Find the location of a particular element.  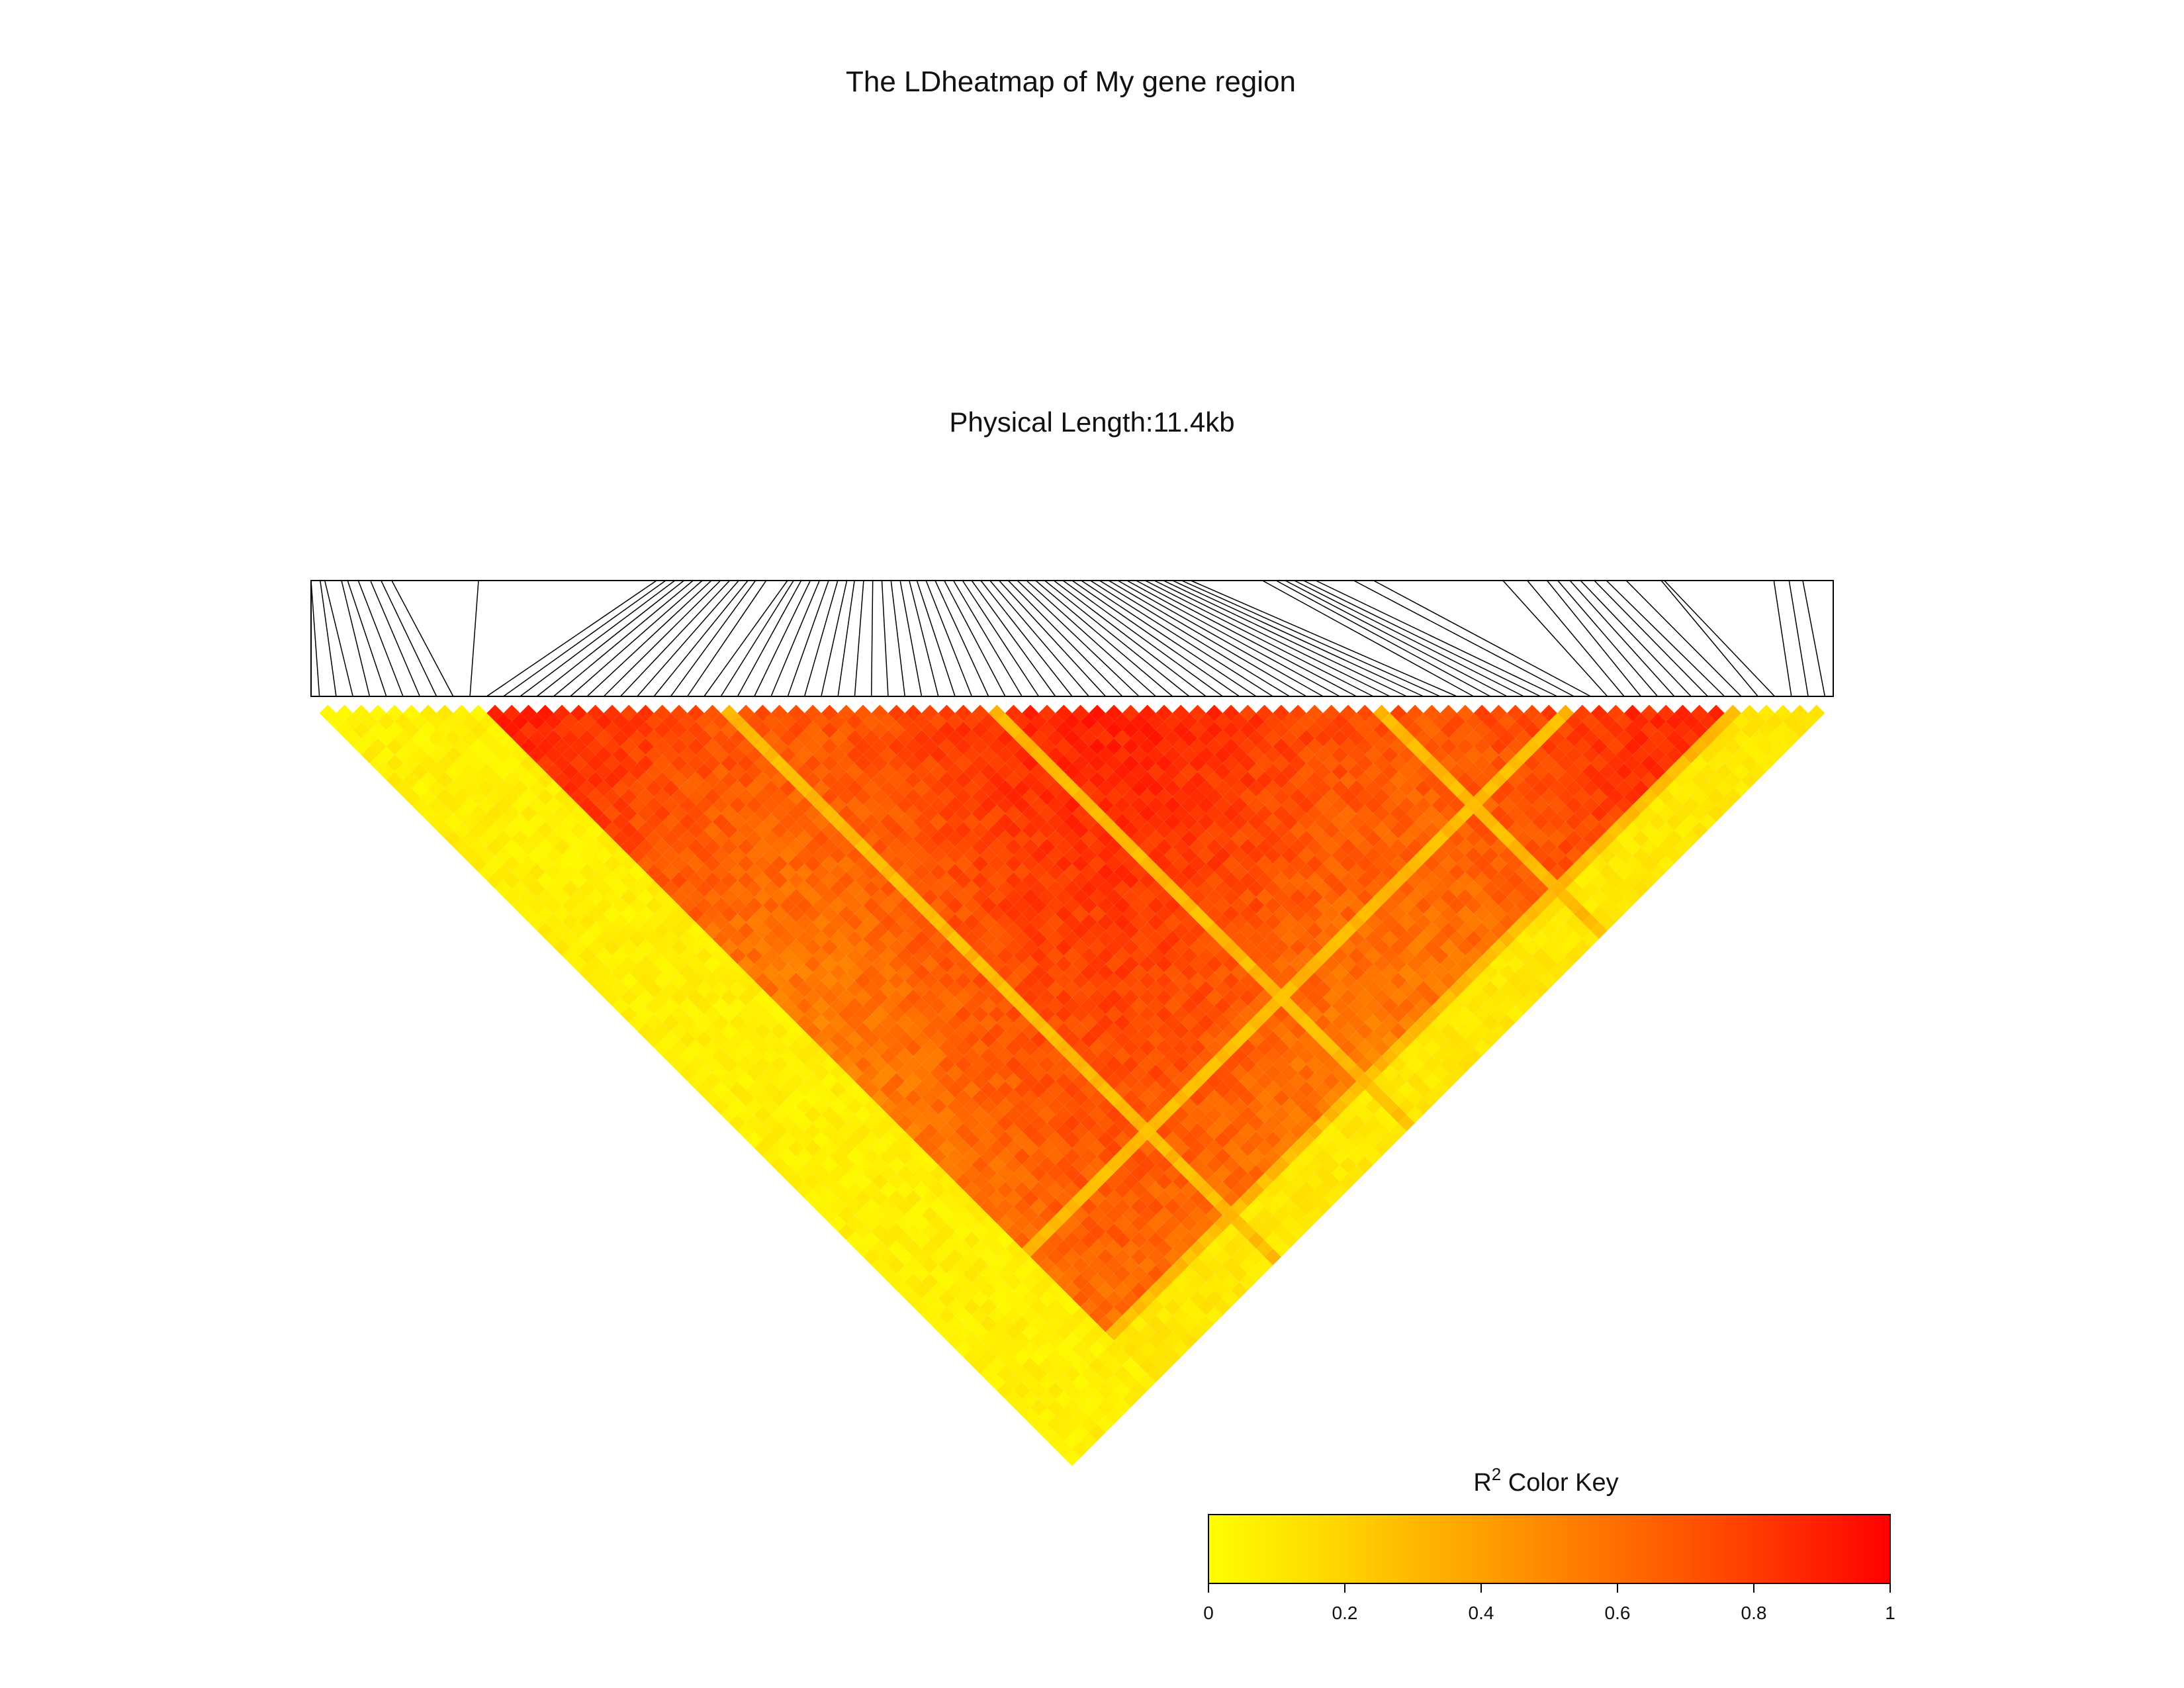

snp-map-line is located at coordinates (1709, 638).